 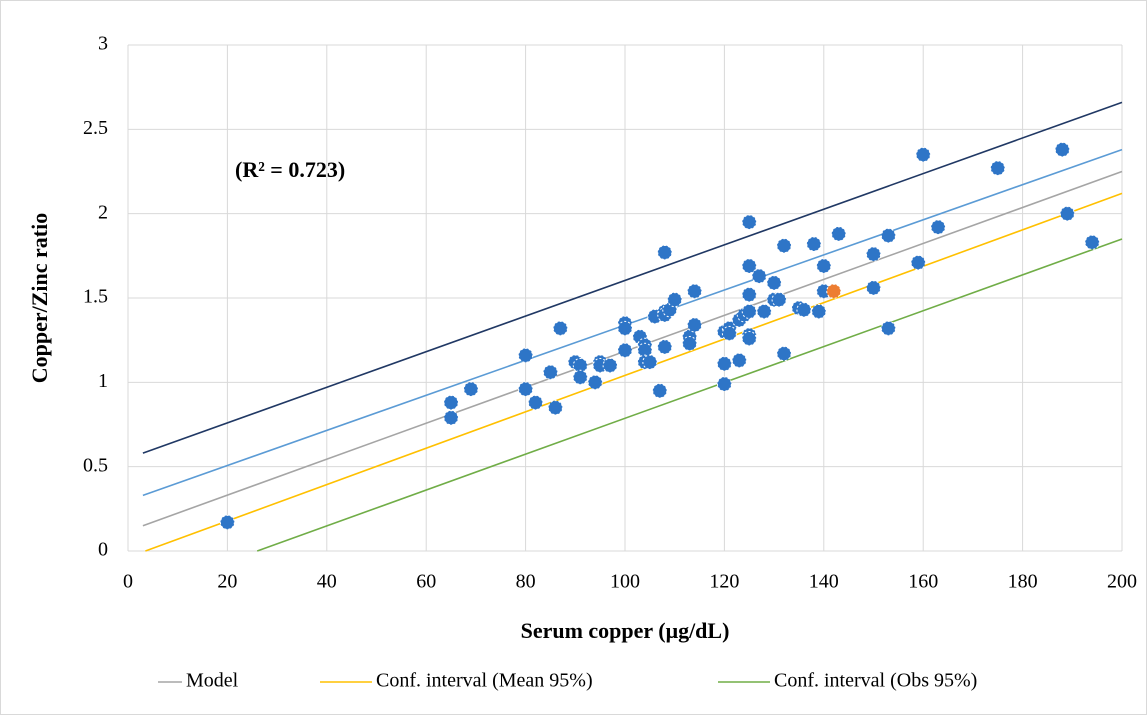 What do you see at coordinates (625, 630) in the screenshot?
I see `x-axis-title: Serum copper (μg/dL)` at bounding box center [625, 630].